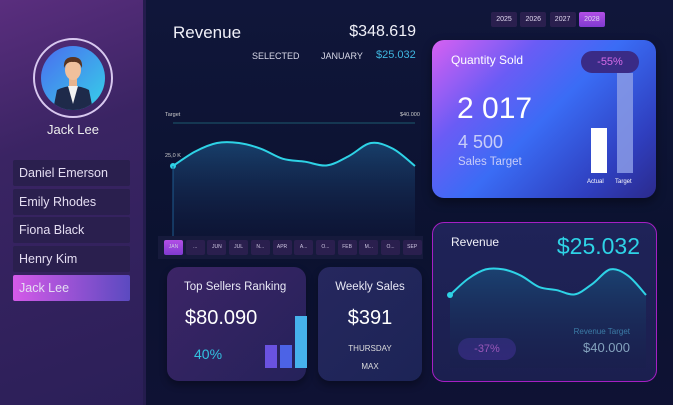 This screenshot has height=405, width=673. I want to click on selected-month-value: $25.032, so click(396, 55).